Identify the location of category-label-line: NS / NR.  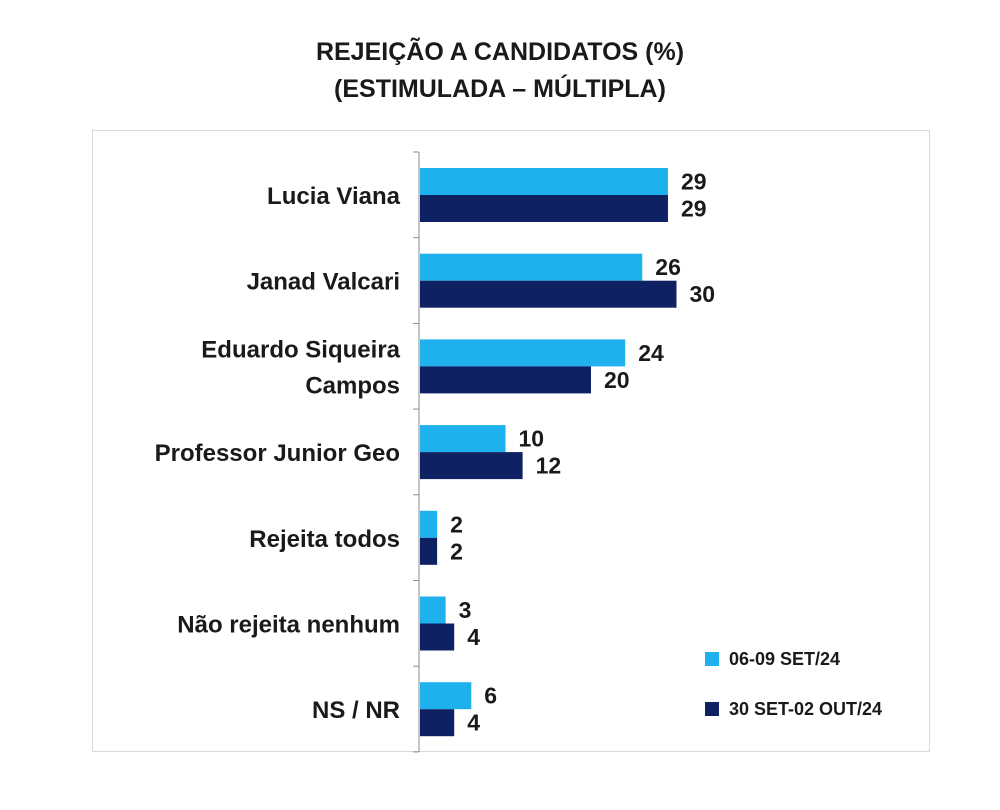
(356, 710).